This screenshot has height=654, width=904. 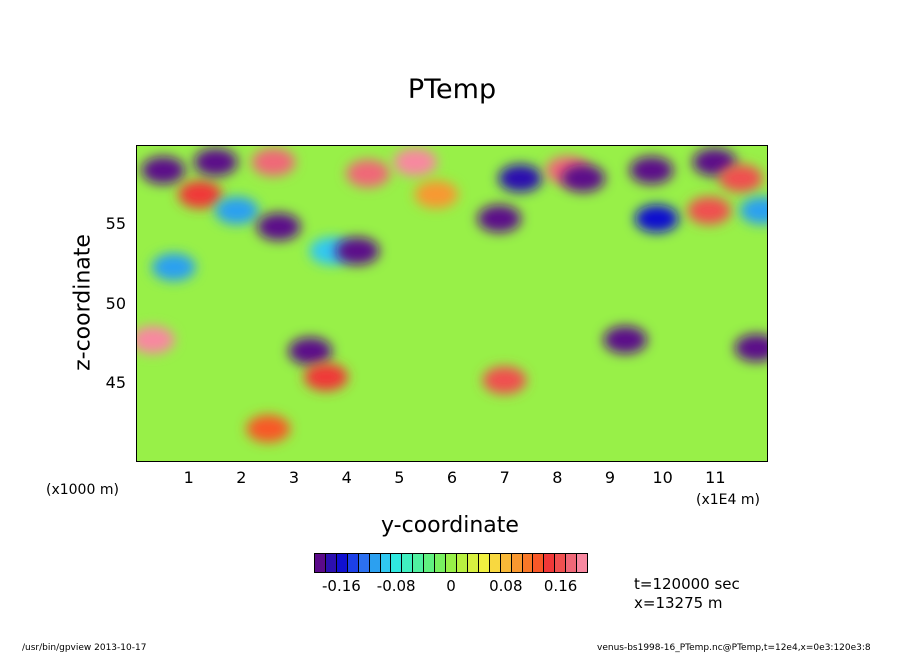 What do you see at coordinates (82, 490) in the screenshot?
I see `y-unit-label: (x1000 m)` at bounding box center [82, 490].